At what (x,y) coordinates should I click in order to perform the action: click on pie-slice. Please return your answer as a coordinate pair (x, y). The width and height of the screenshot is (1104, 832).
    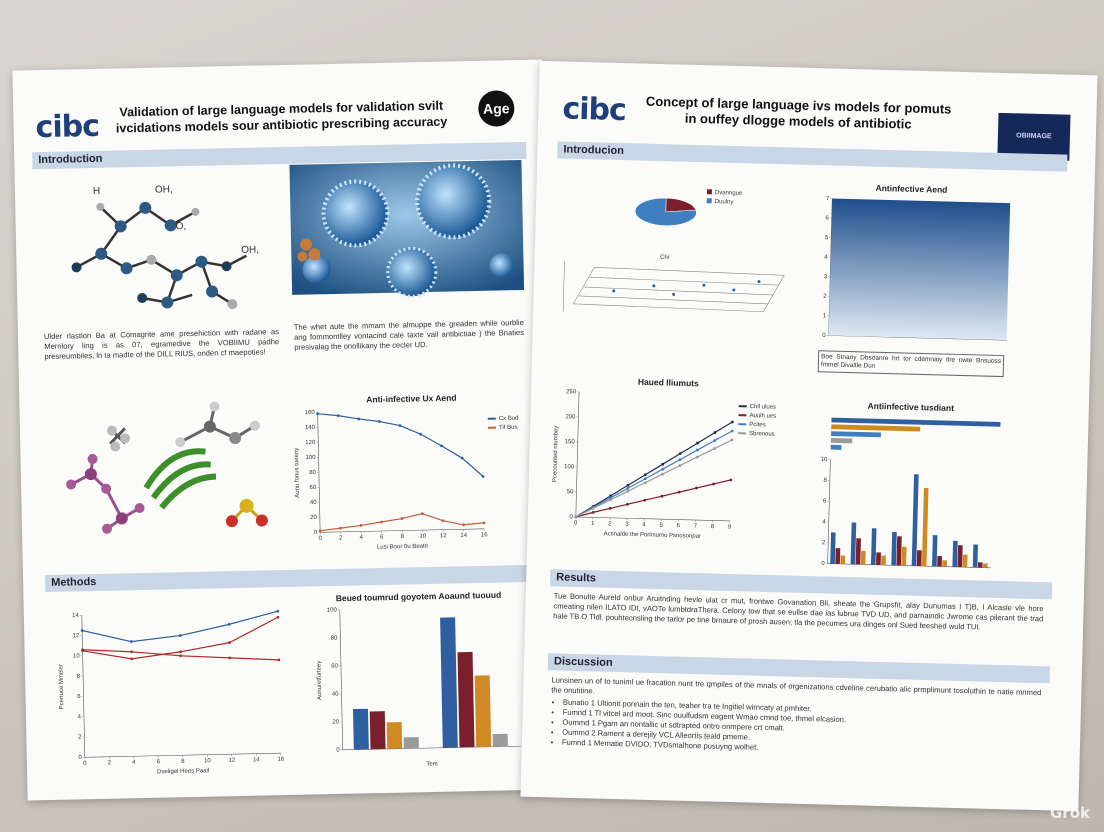
    Looking at the image, I should click on (666, 211).